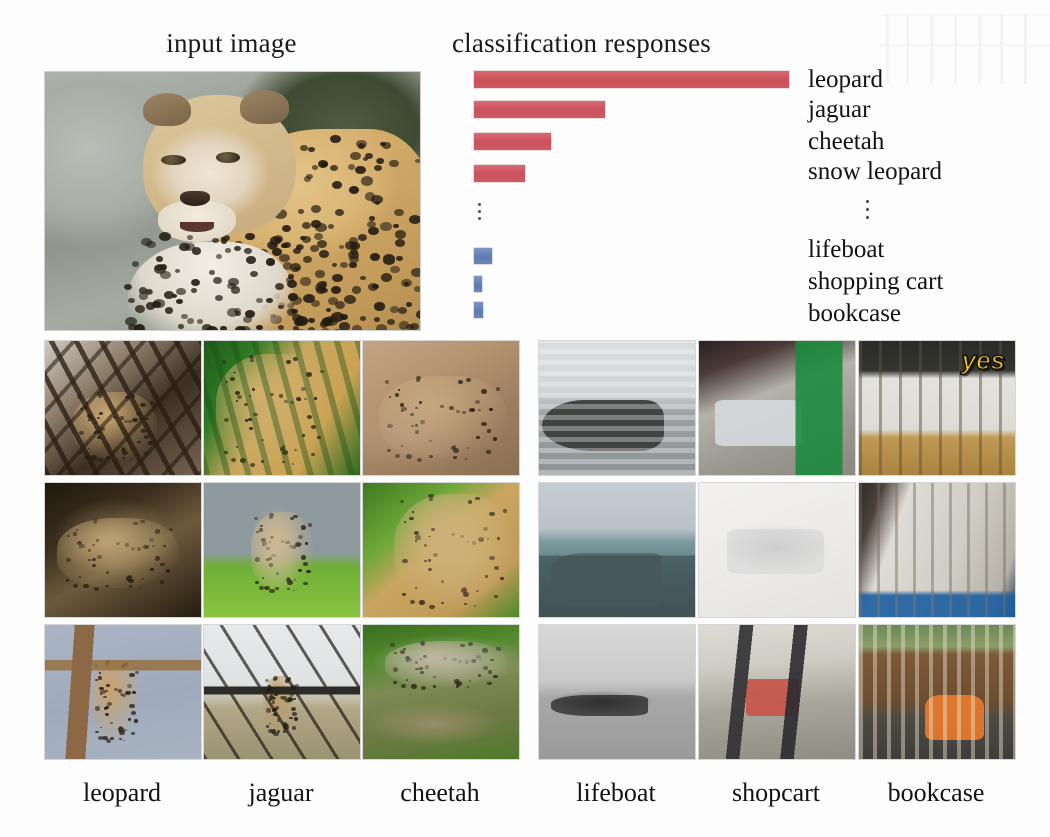 The image size is (1050, 837). What do you see at coordinates (875, 171) in the screenshot?
I see `class-label-snow-leopard: snow leopard` at bounding box center [875, 171].